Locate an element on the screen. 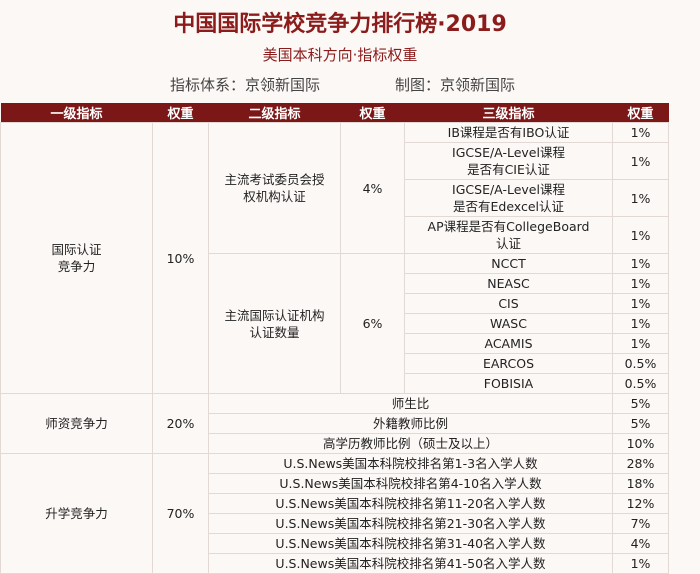 The height and width of the screenshot is (574, 700). row: IGCSE/A-Level课程 是否有Edexcel认证 1% is located at coordinates (335, 198).